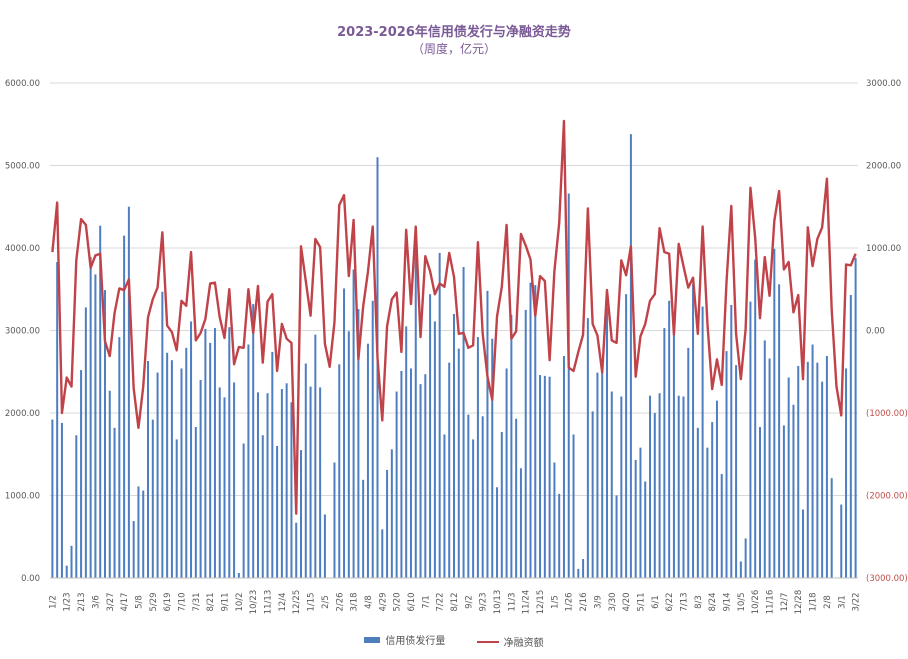 The height and width of the screenshot is (659, 908). I want to click on x-tick-label: 1/18, so click(814, 601).